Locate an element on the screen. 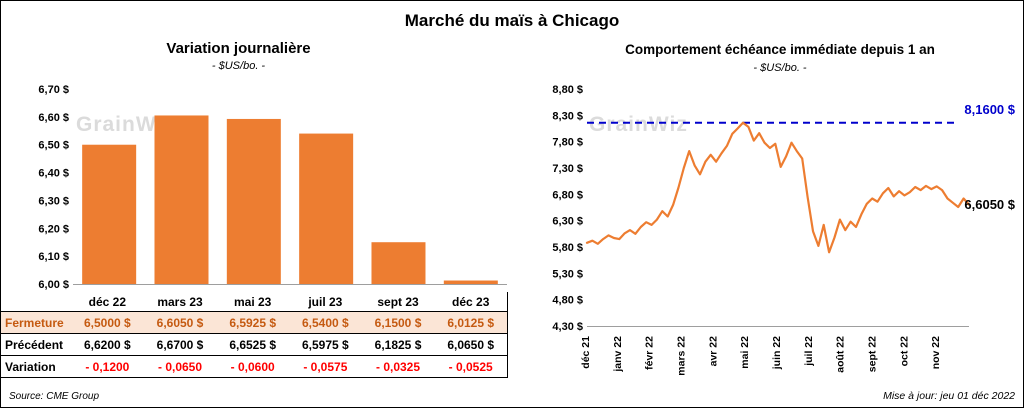 The width and height of the screenshot is (1024, 408). table-cell: 6,0125 $ is located at coordinates (471, 322).